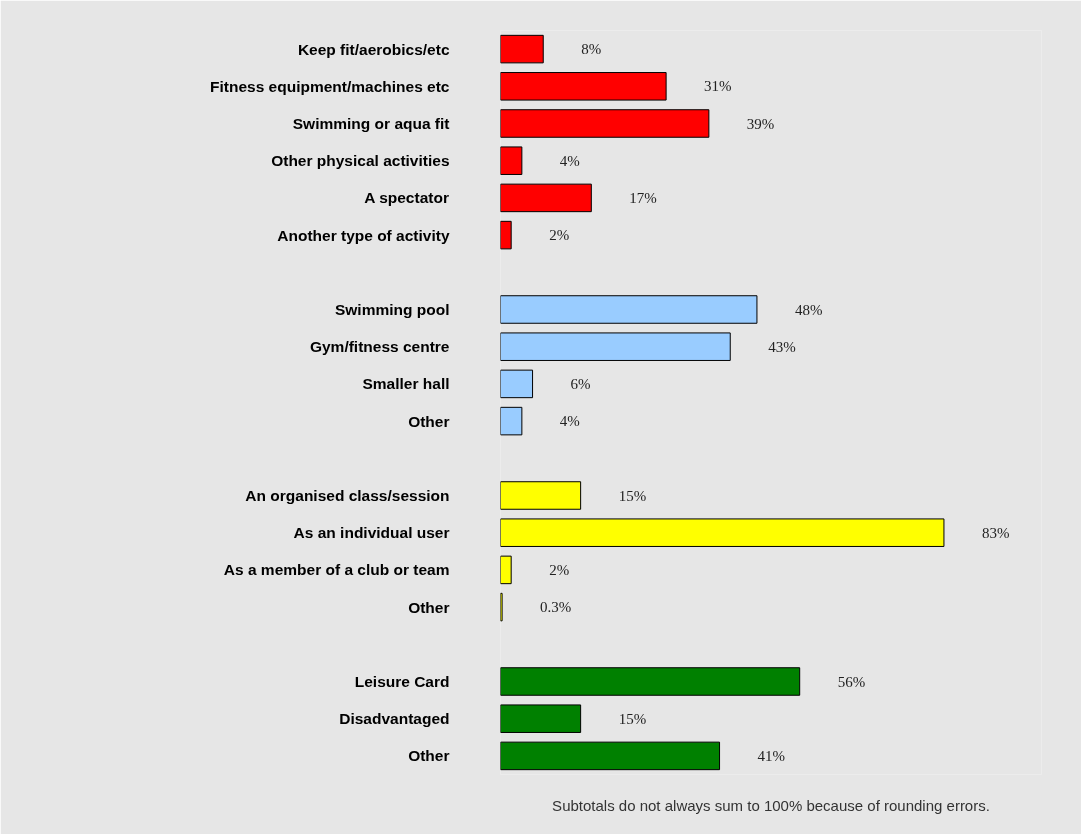 The image size is (1081, 834). Describe the element at coordinates (330, 86) in the screenshot. I see `y-tick-label: Fitness equipment/machines etc` at that location.